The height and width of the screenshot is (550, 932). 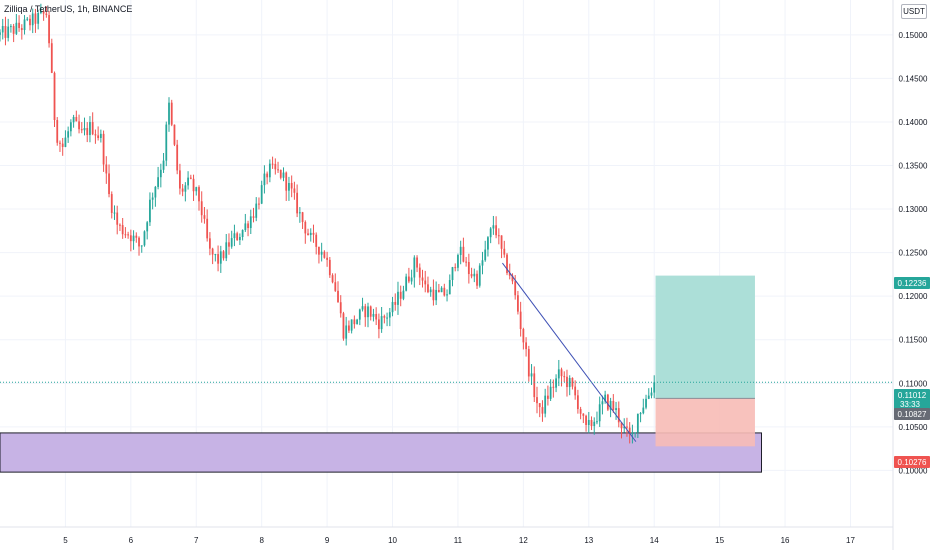 What do you see at coordinates (912, 372) in the screenshot?
I see `price-labels: 0.12236 0.11012 33:33 0.10827 0.10276` at bounding box center [912, 372].